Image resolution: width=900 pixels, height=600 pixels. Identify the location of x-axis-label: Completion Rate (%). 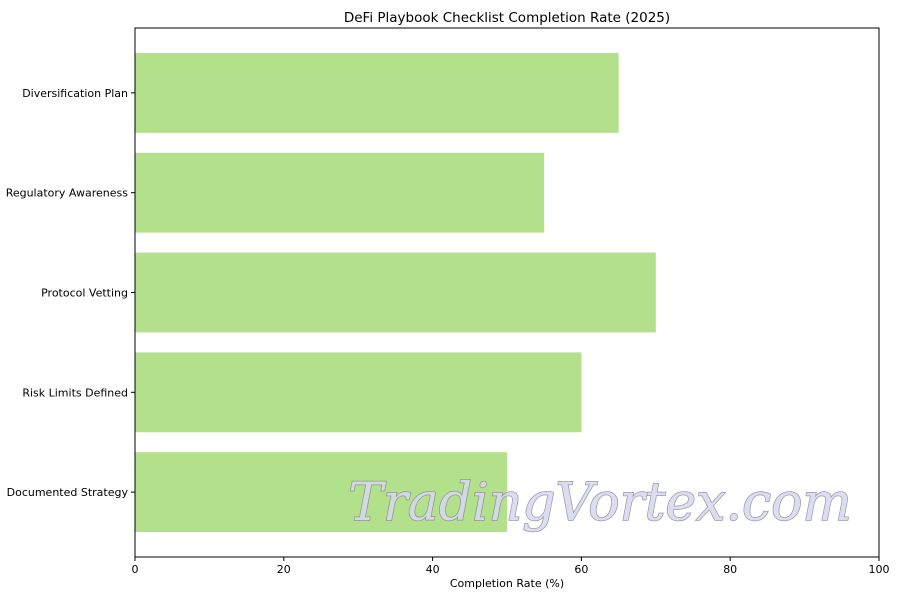
(507, 583).